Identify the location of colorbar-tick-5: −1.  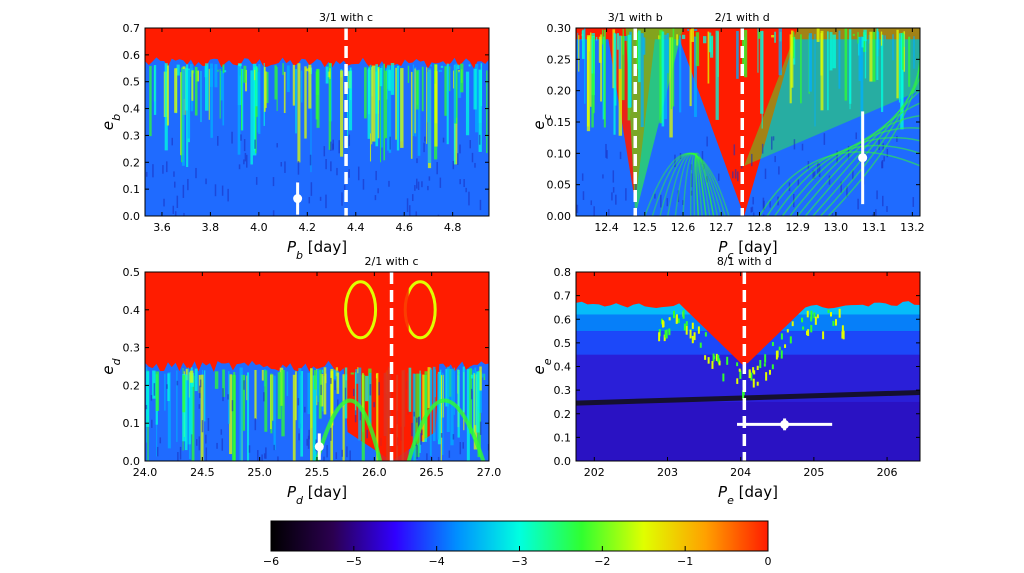
(685, 561).